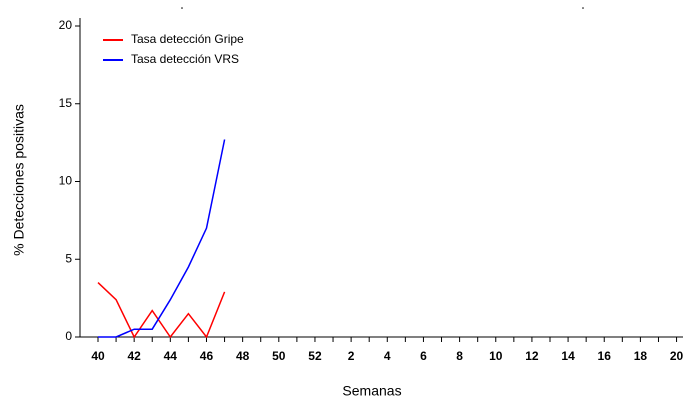 The image size is (683, 400). I want to click on x-tick-label: 48, so click(243, 356).